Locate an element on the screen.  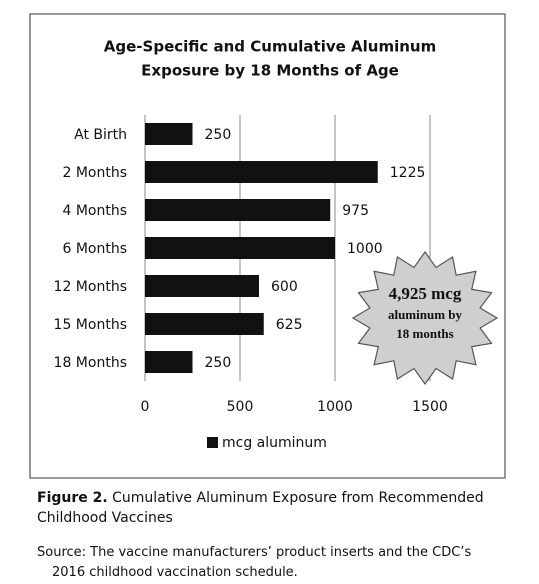
chart-title: Age-Specific and Cumulative Aluminum is located at coordinates (270, 47).